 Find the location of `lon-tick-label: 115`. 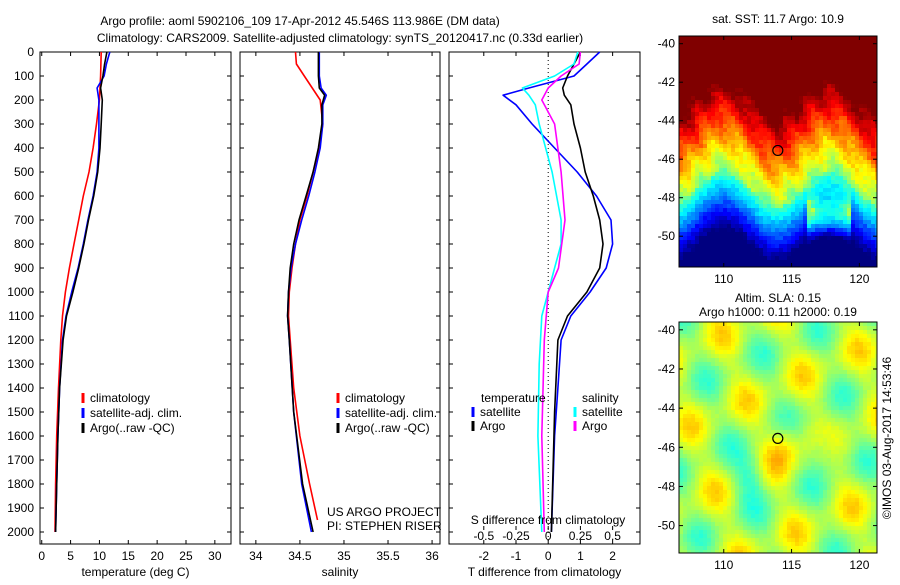

lon-tick-label: 115 is located at coordinates (791, 279).